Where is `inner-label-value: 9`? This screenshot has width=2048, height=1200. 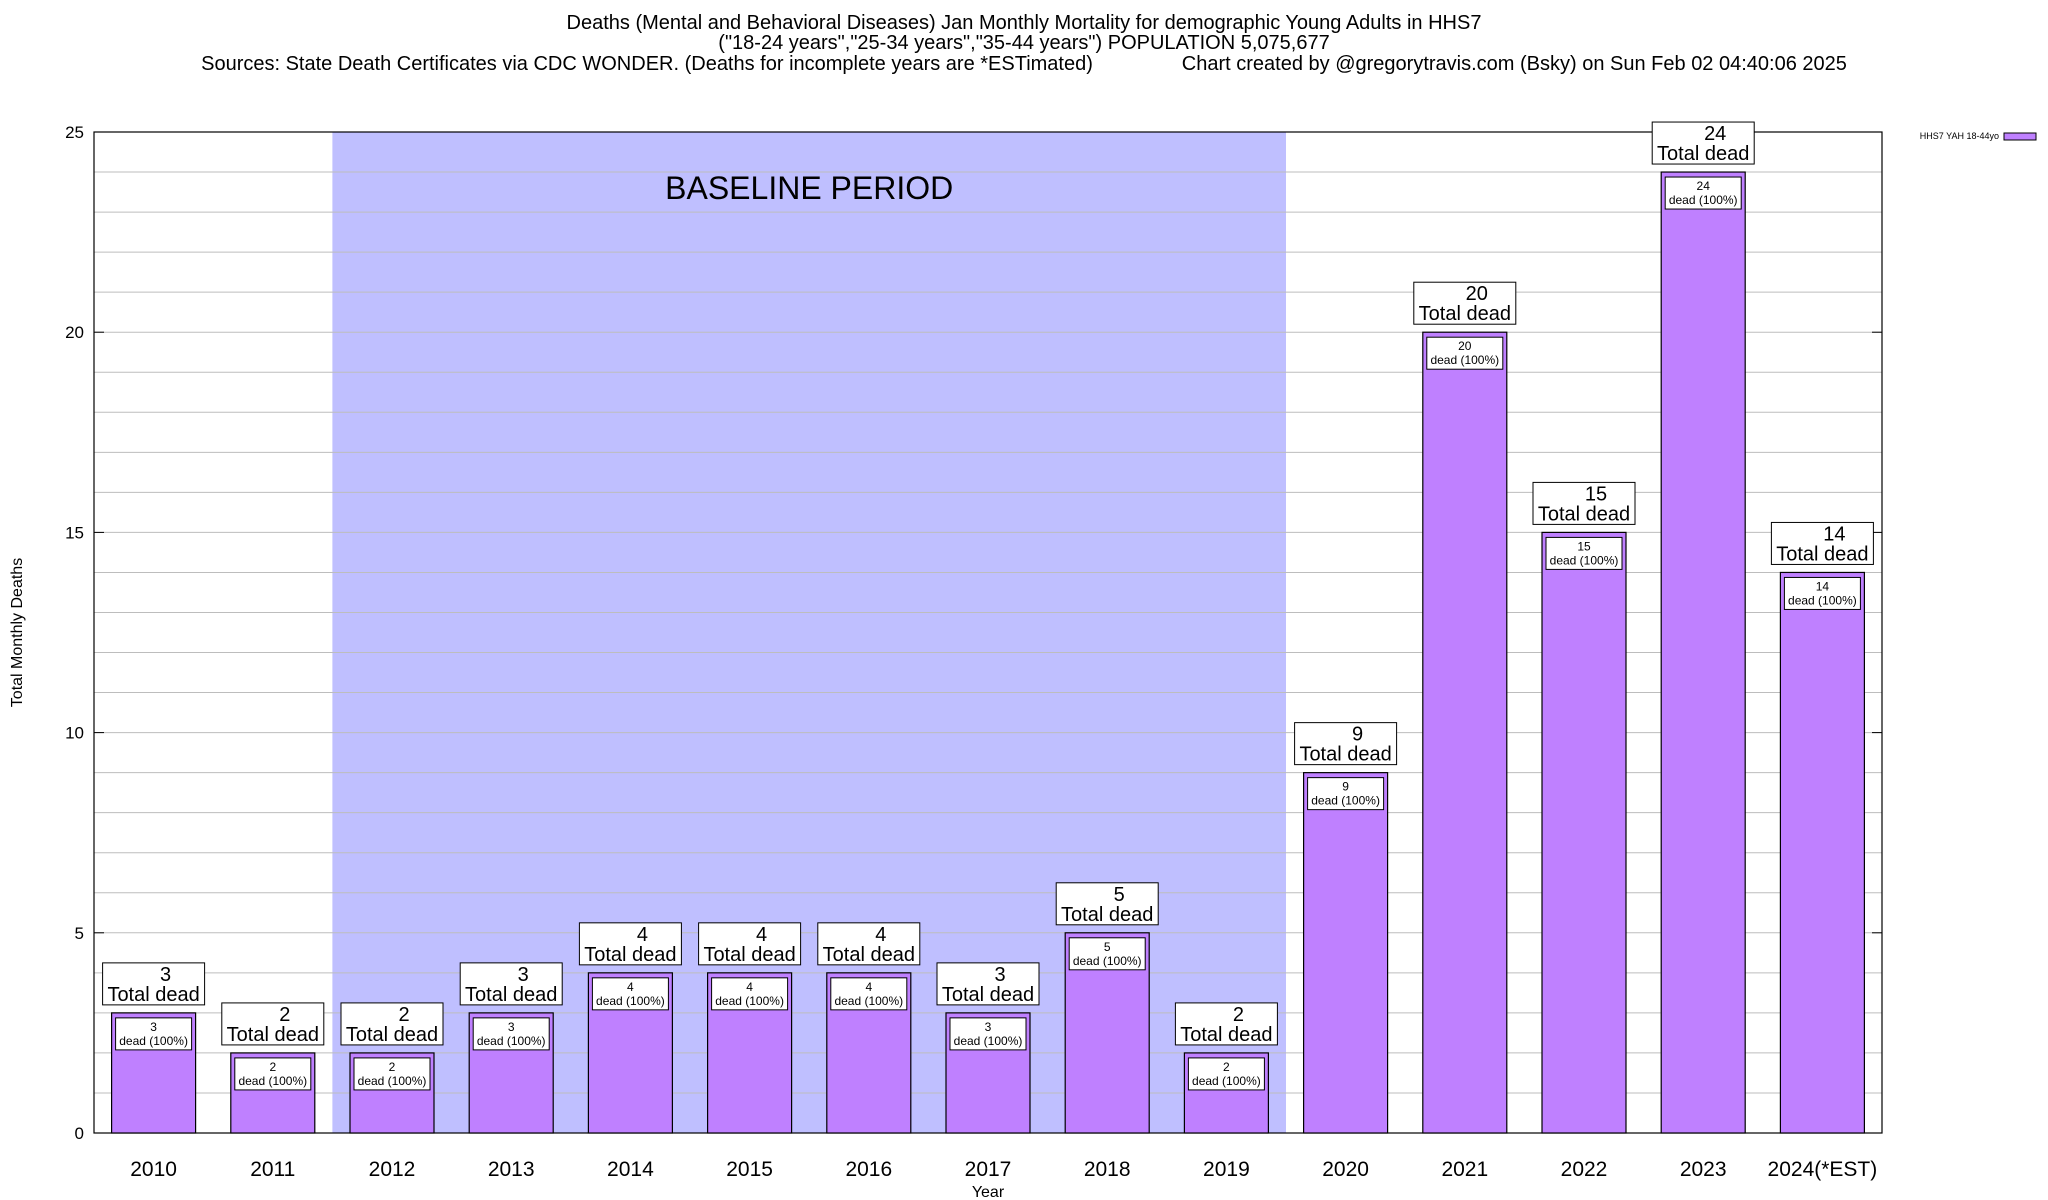
inner-label-value: 9 is located at coordinates (1345, 787).